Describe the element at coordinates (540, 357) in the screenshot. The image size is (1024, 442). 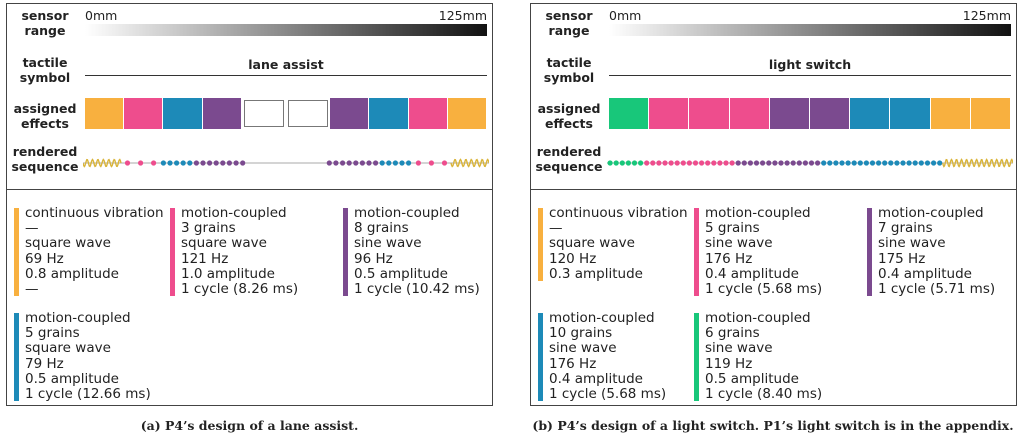
I see `legend-color-bar` at that location.